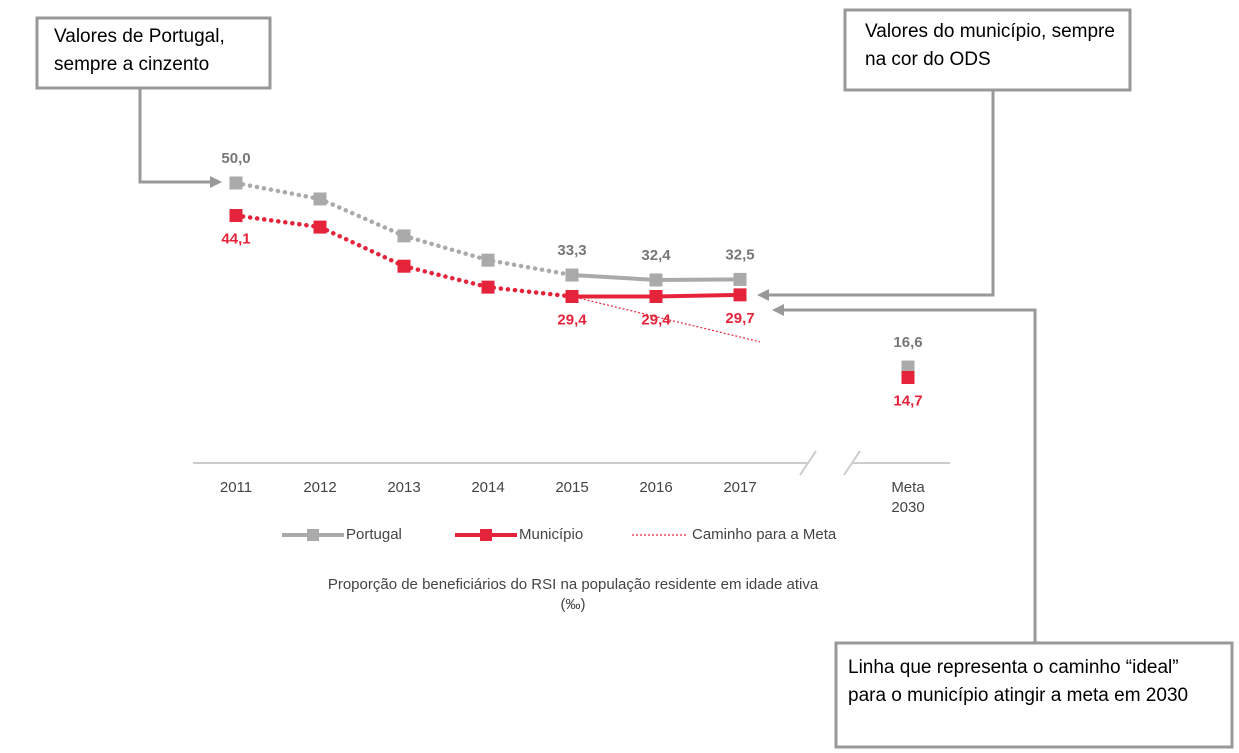 The width and height of the screenshot is (1239, 753). What do you see at coordinates (551, 534) in the screenshot?
I see `legend-label: Município` at bounding box center [551, 534].